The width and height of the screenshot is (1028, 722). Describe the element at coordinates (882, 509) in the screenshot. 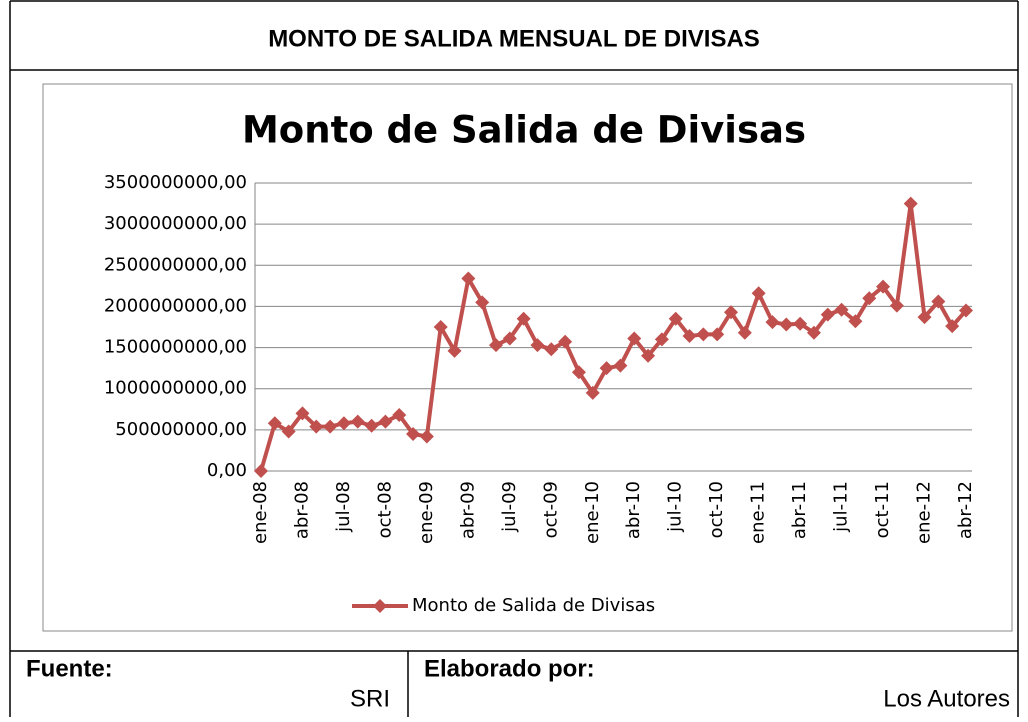

I see `x-tick-label: oct-11` at that location.